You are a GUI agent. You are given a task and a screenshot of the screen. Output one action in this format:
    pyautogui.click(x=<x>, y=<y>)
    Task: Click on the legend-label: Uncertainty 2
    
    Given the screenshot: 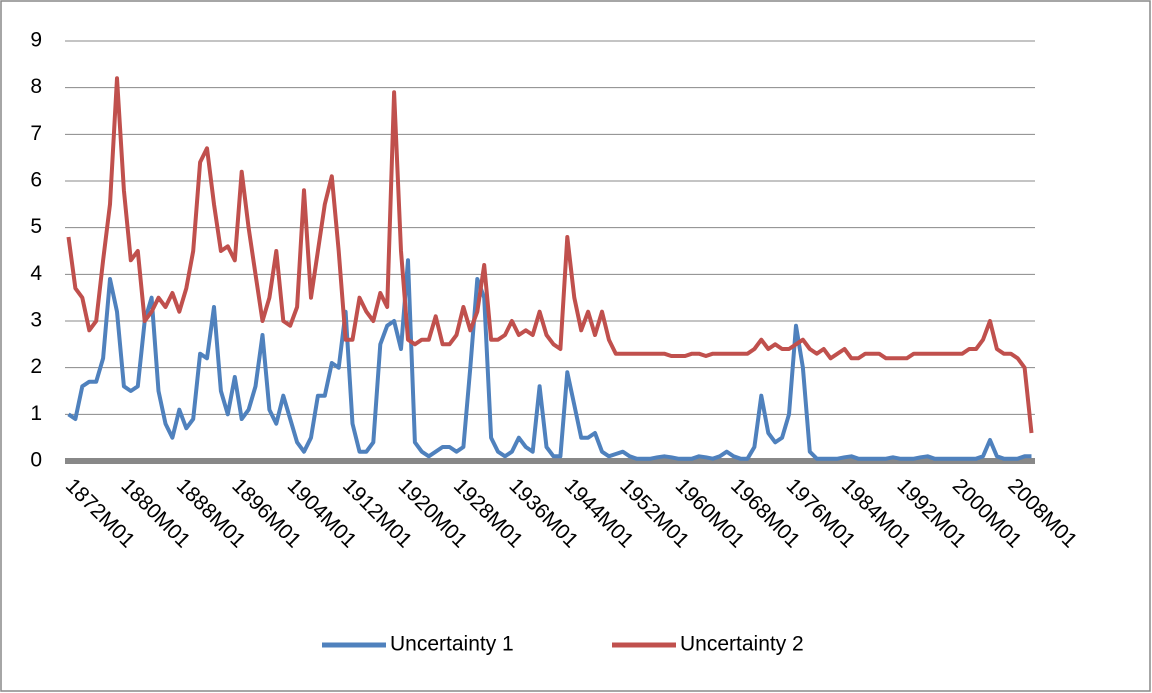 What is the action you would take?
    pyautogui.click(x=742, y=644)
    